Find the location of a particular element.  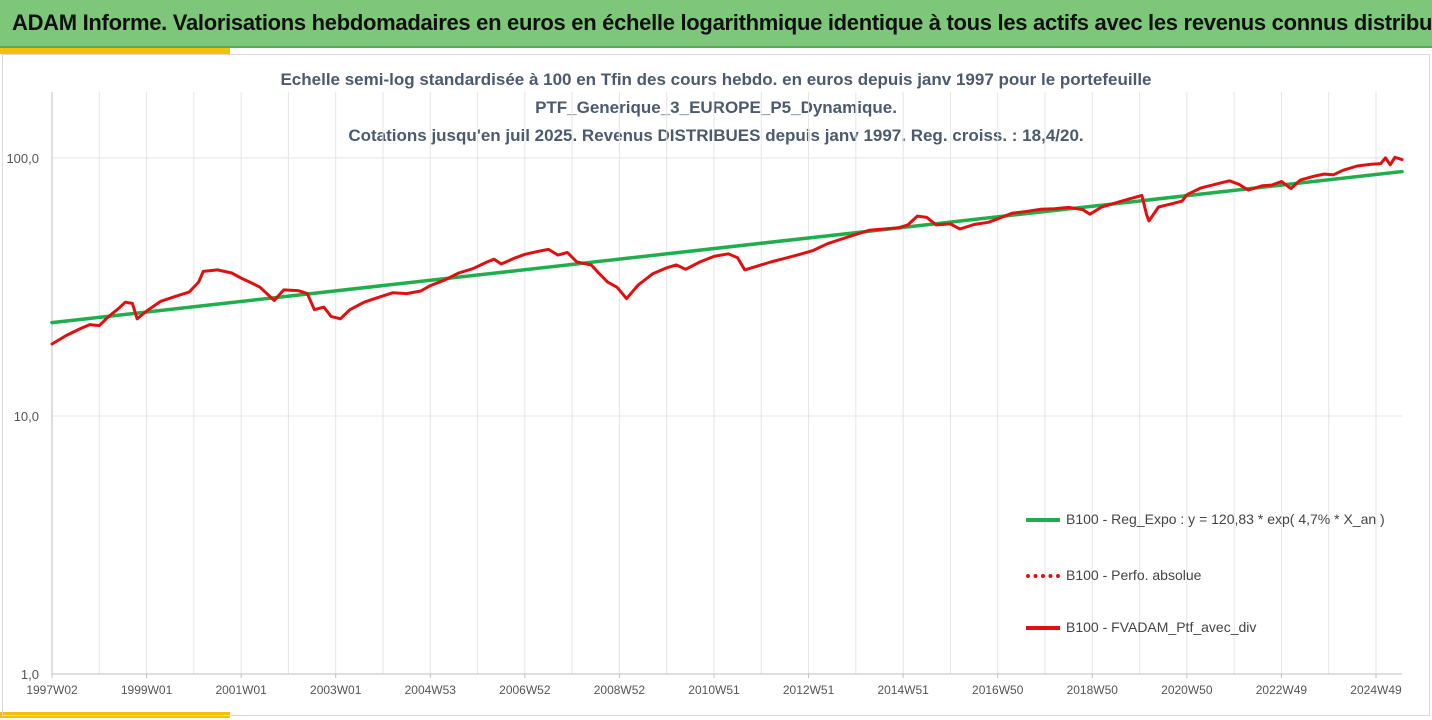

x-tick-label: 2020W50 is located at coordinates (1187, 690).